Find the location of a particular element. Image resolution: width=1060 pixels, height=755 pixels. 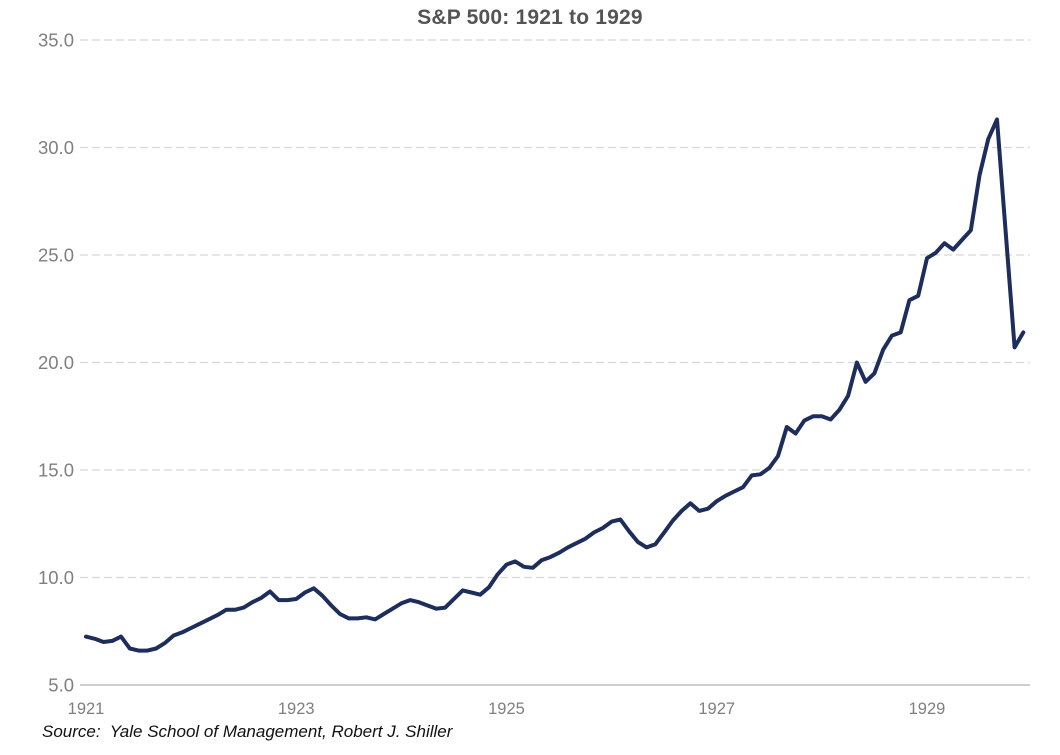

y-tick-label: 15.0 is located at coordinates (56, 470).